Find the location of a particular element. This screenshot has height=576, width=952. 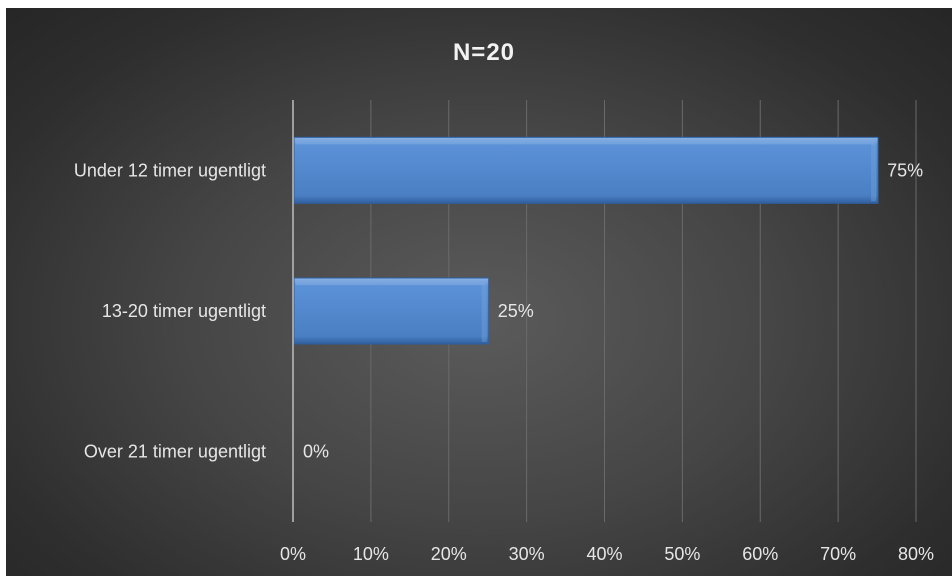

x-tick-label: 30% is located at coordinates (527, 554).